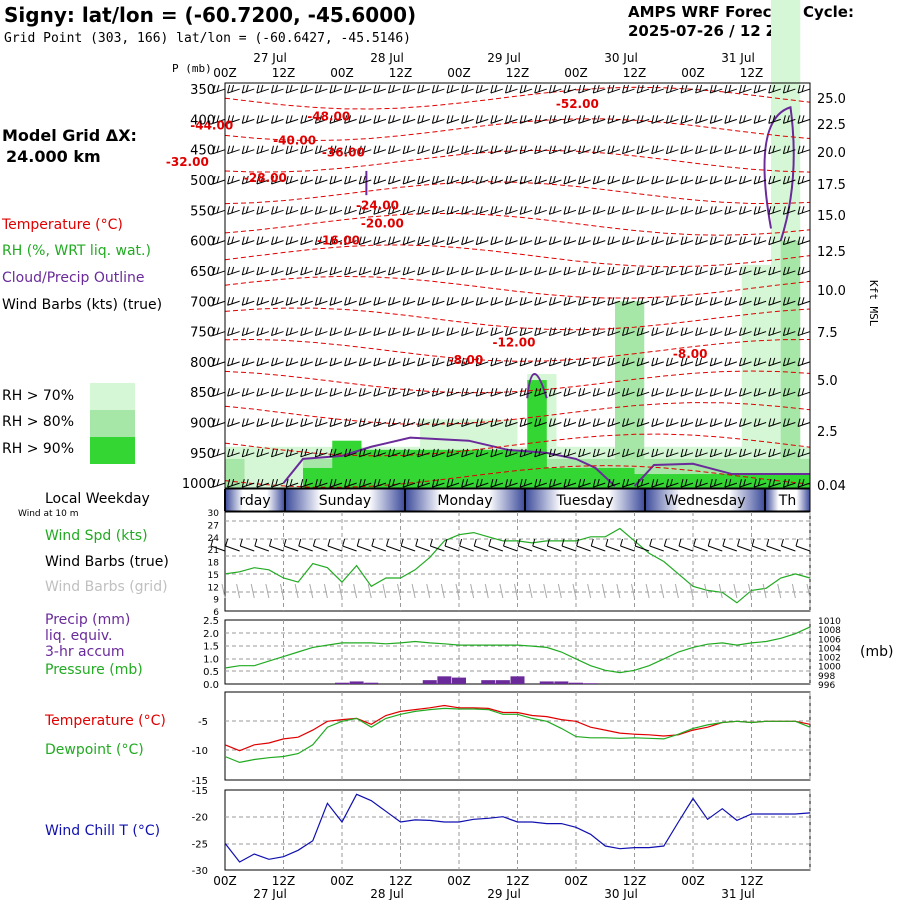  I want to click on temperature-contour-label: -16.00, so click(338, 241).